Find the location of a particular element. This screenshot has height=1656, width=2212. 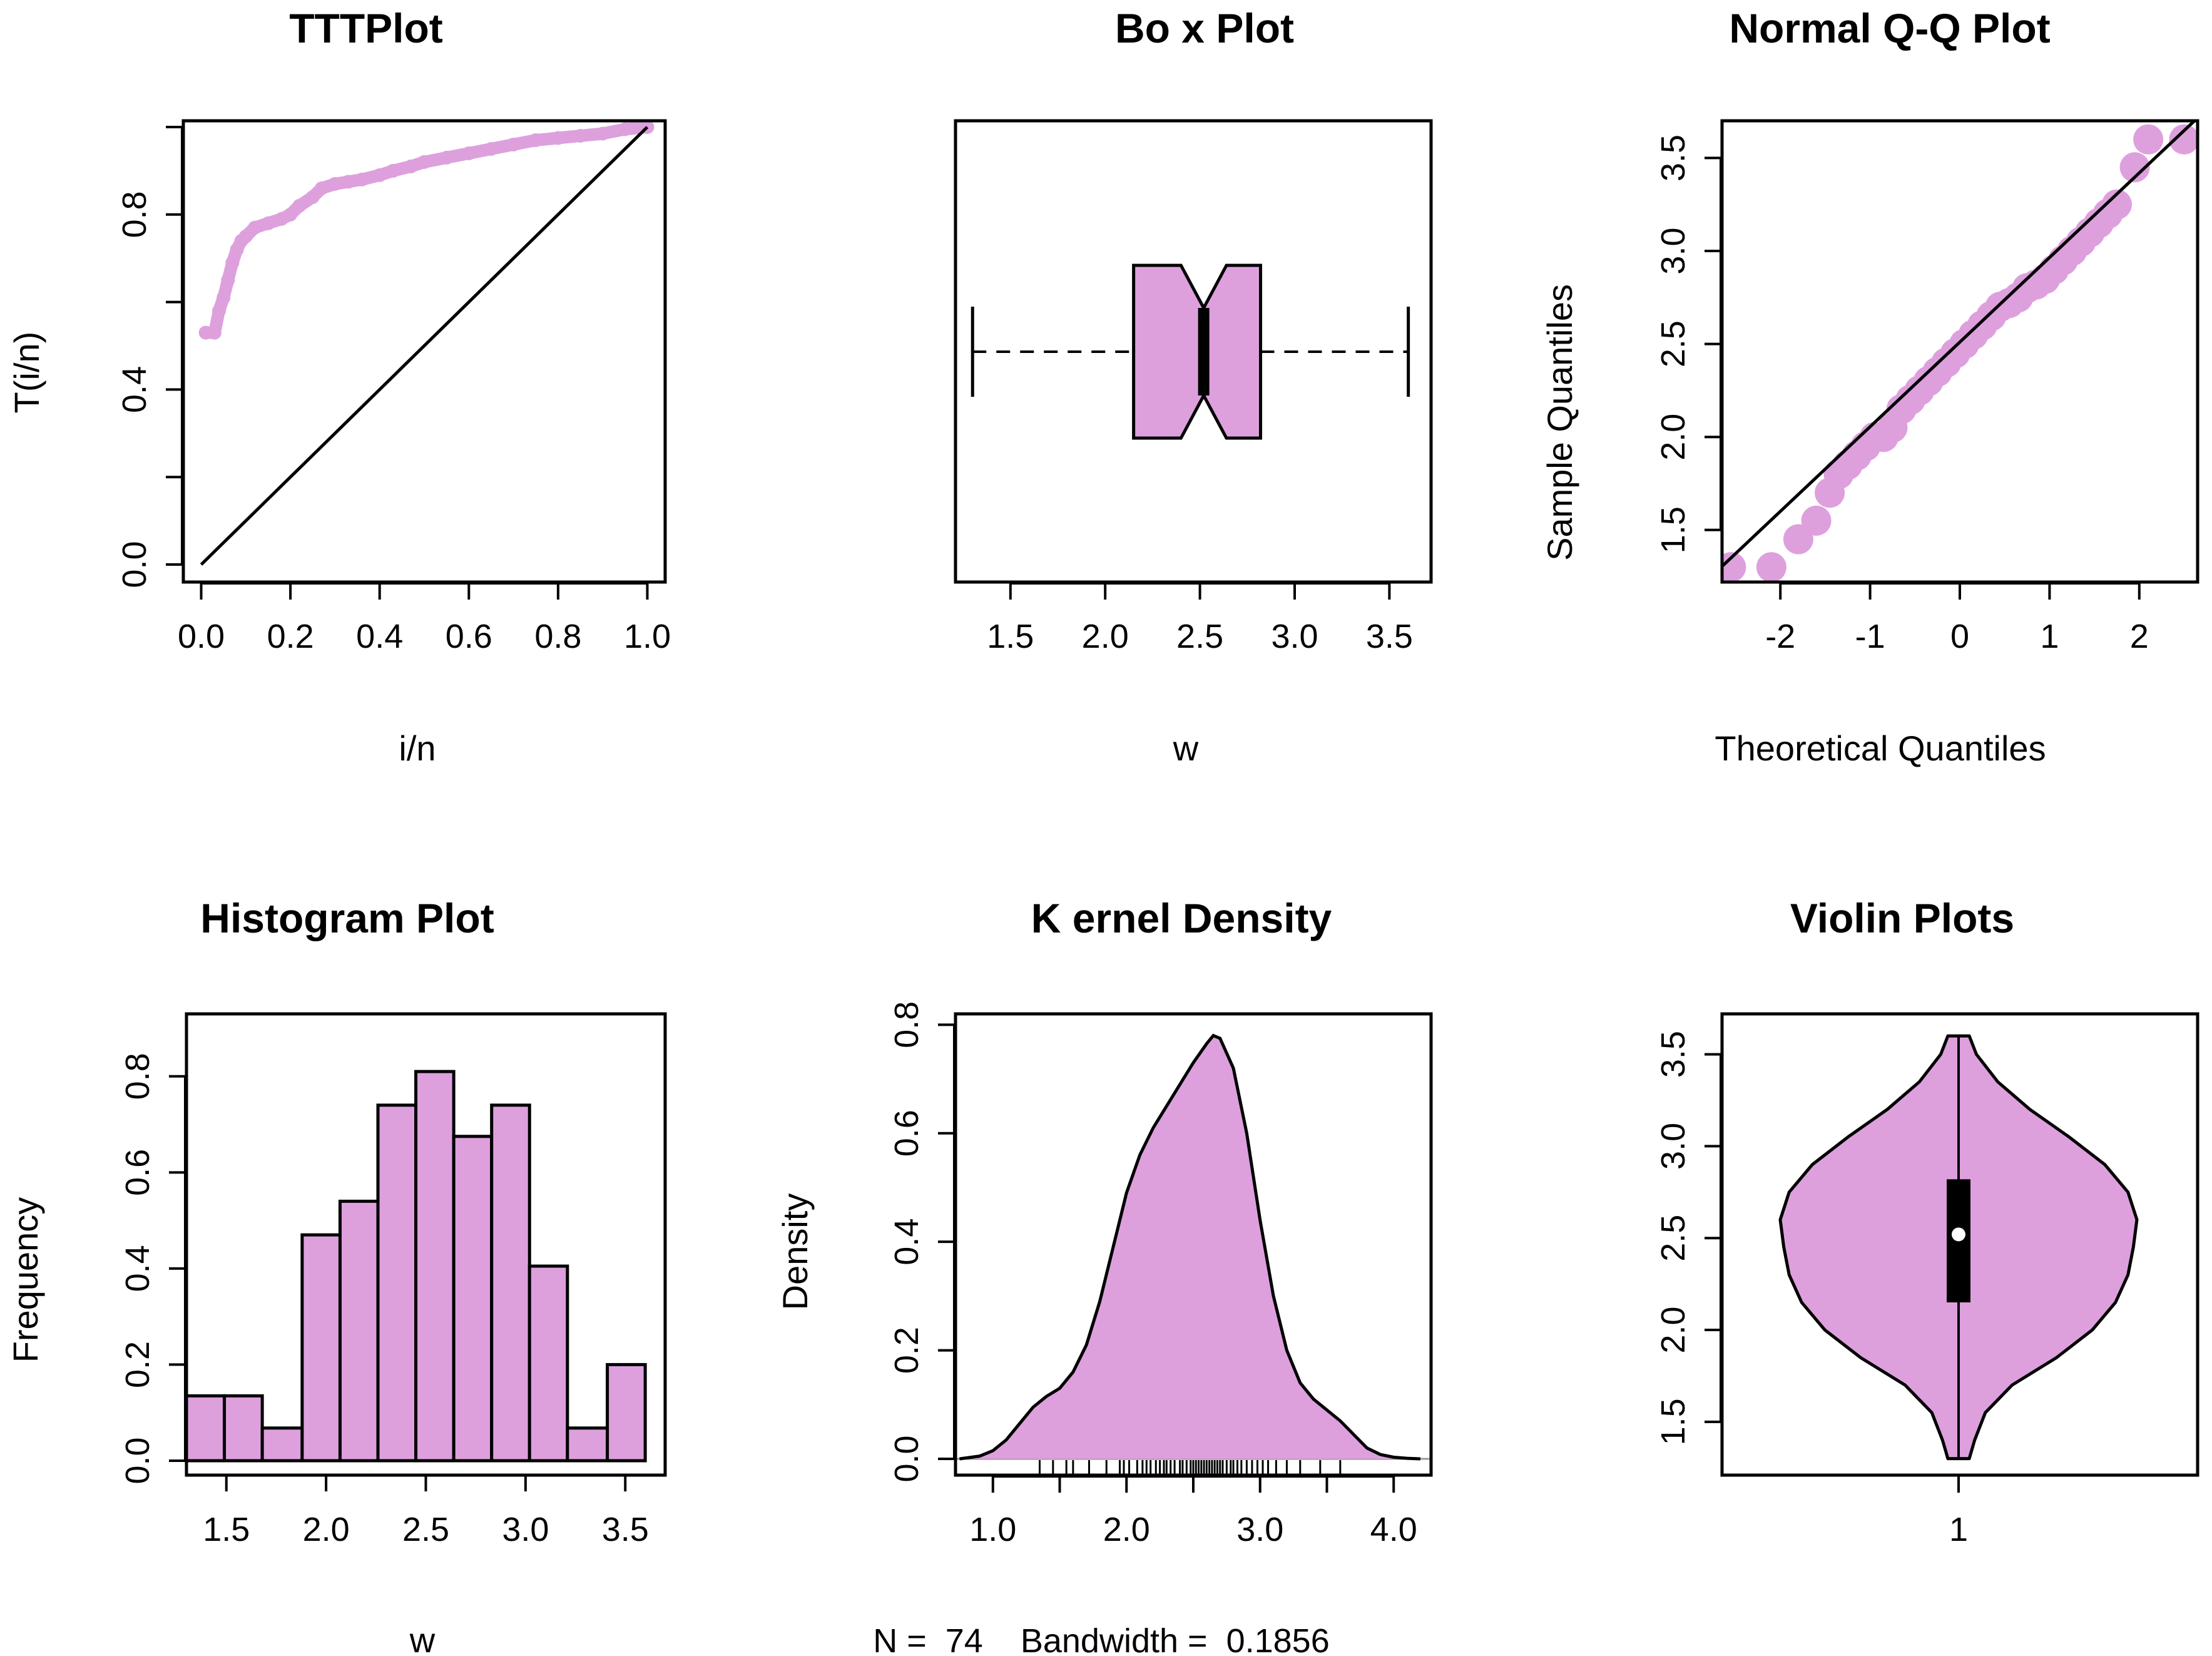

box-plot-ticks: 1.5 2.0 2.5 3.0 3.5 is located at coordinates (1200, 619).